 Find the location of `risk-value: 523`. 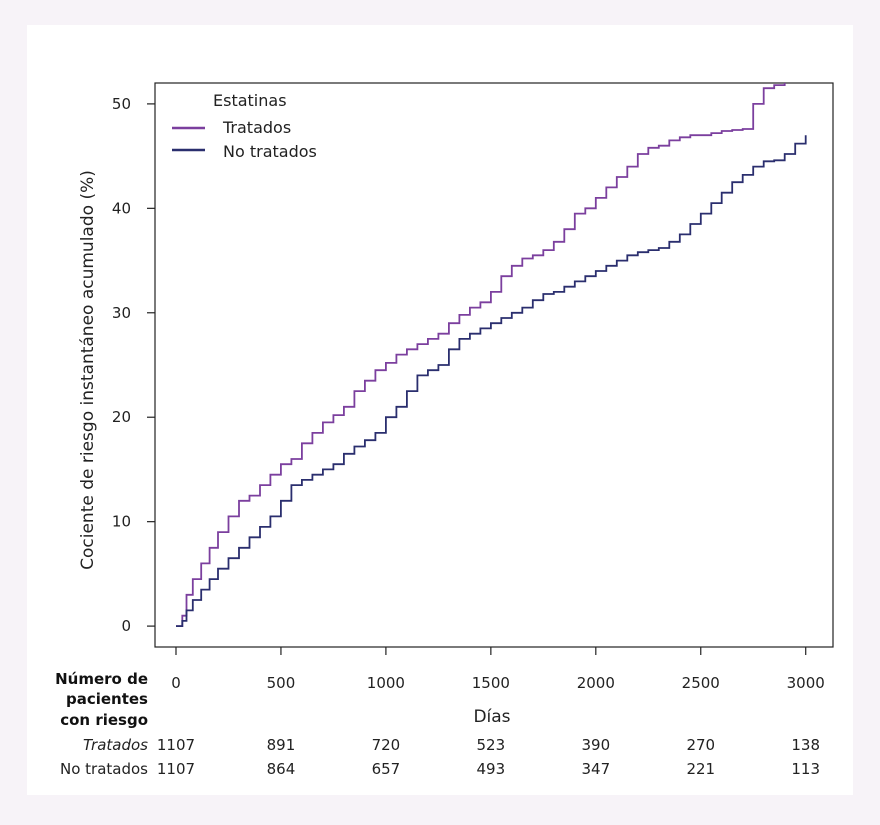

risk-value: 523 is located at coordinates (491, 745).